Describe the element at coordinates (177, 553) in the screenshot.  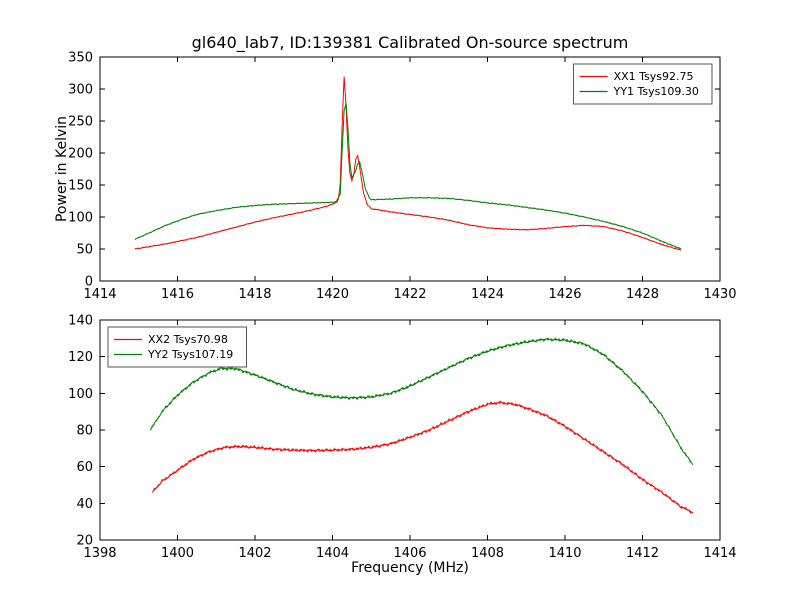
I see `x-tick-label: 1400` at that location.